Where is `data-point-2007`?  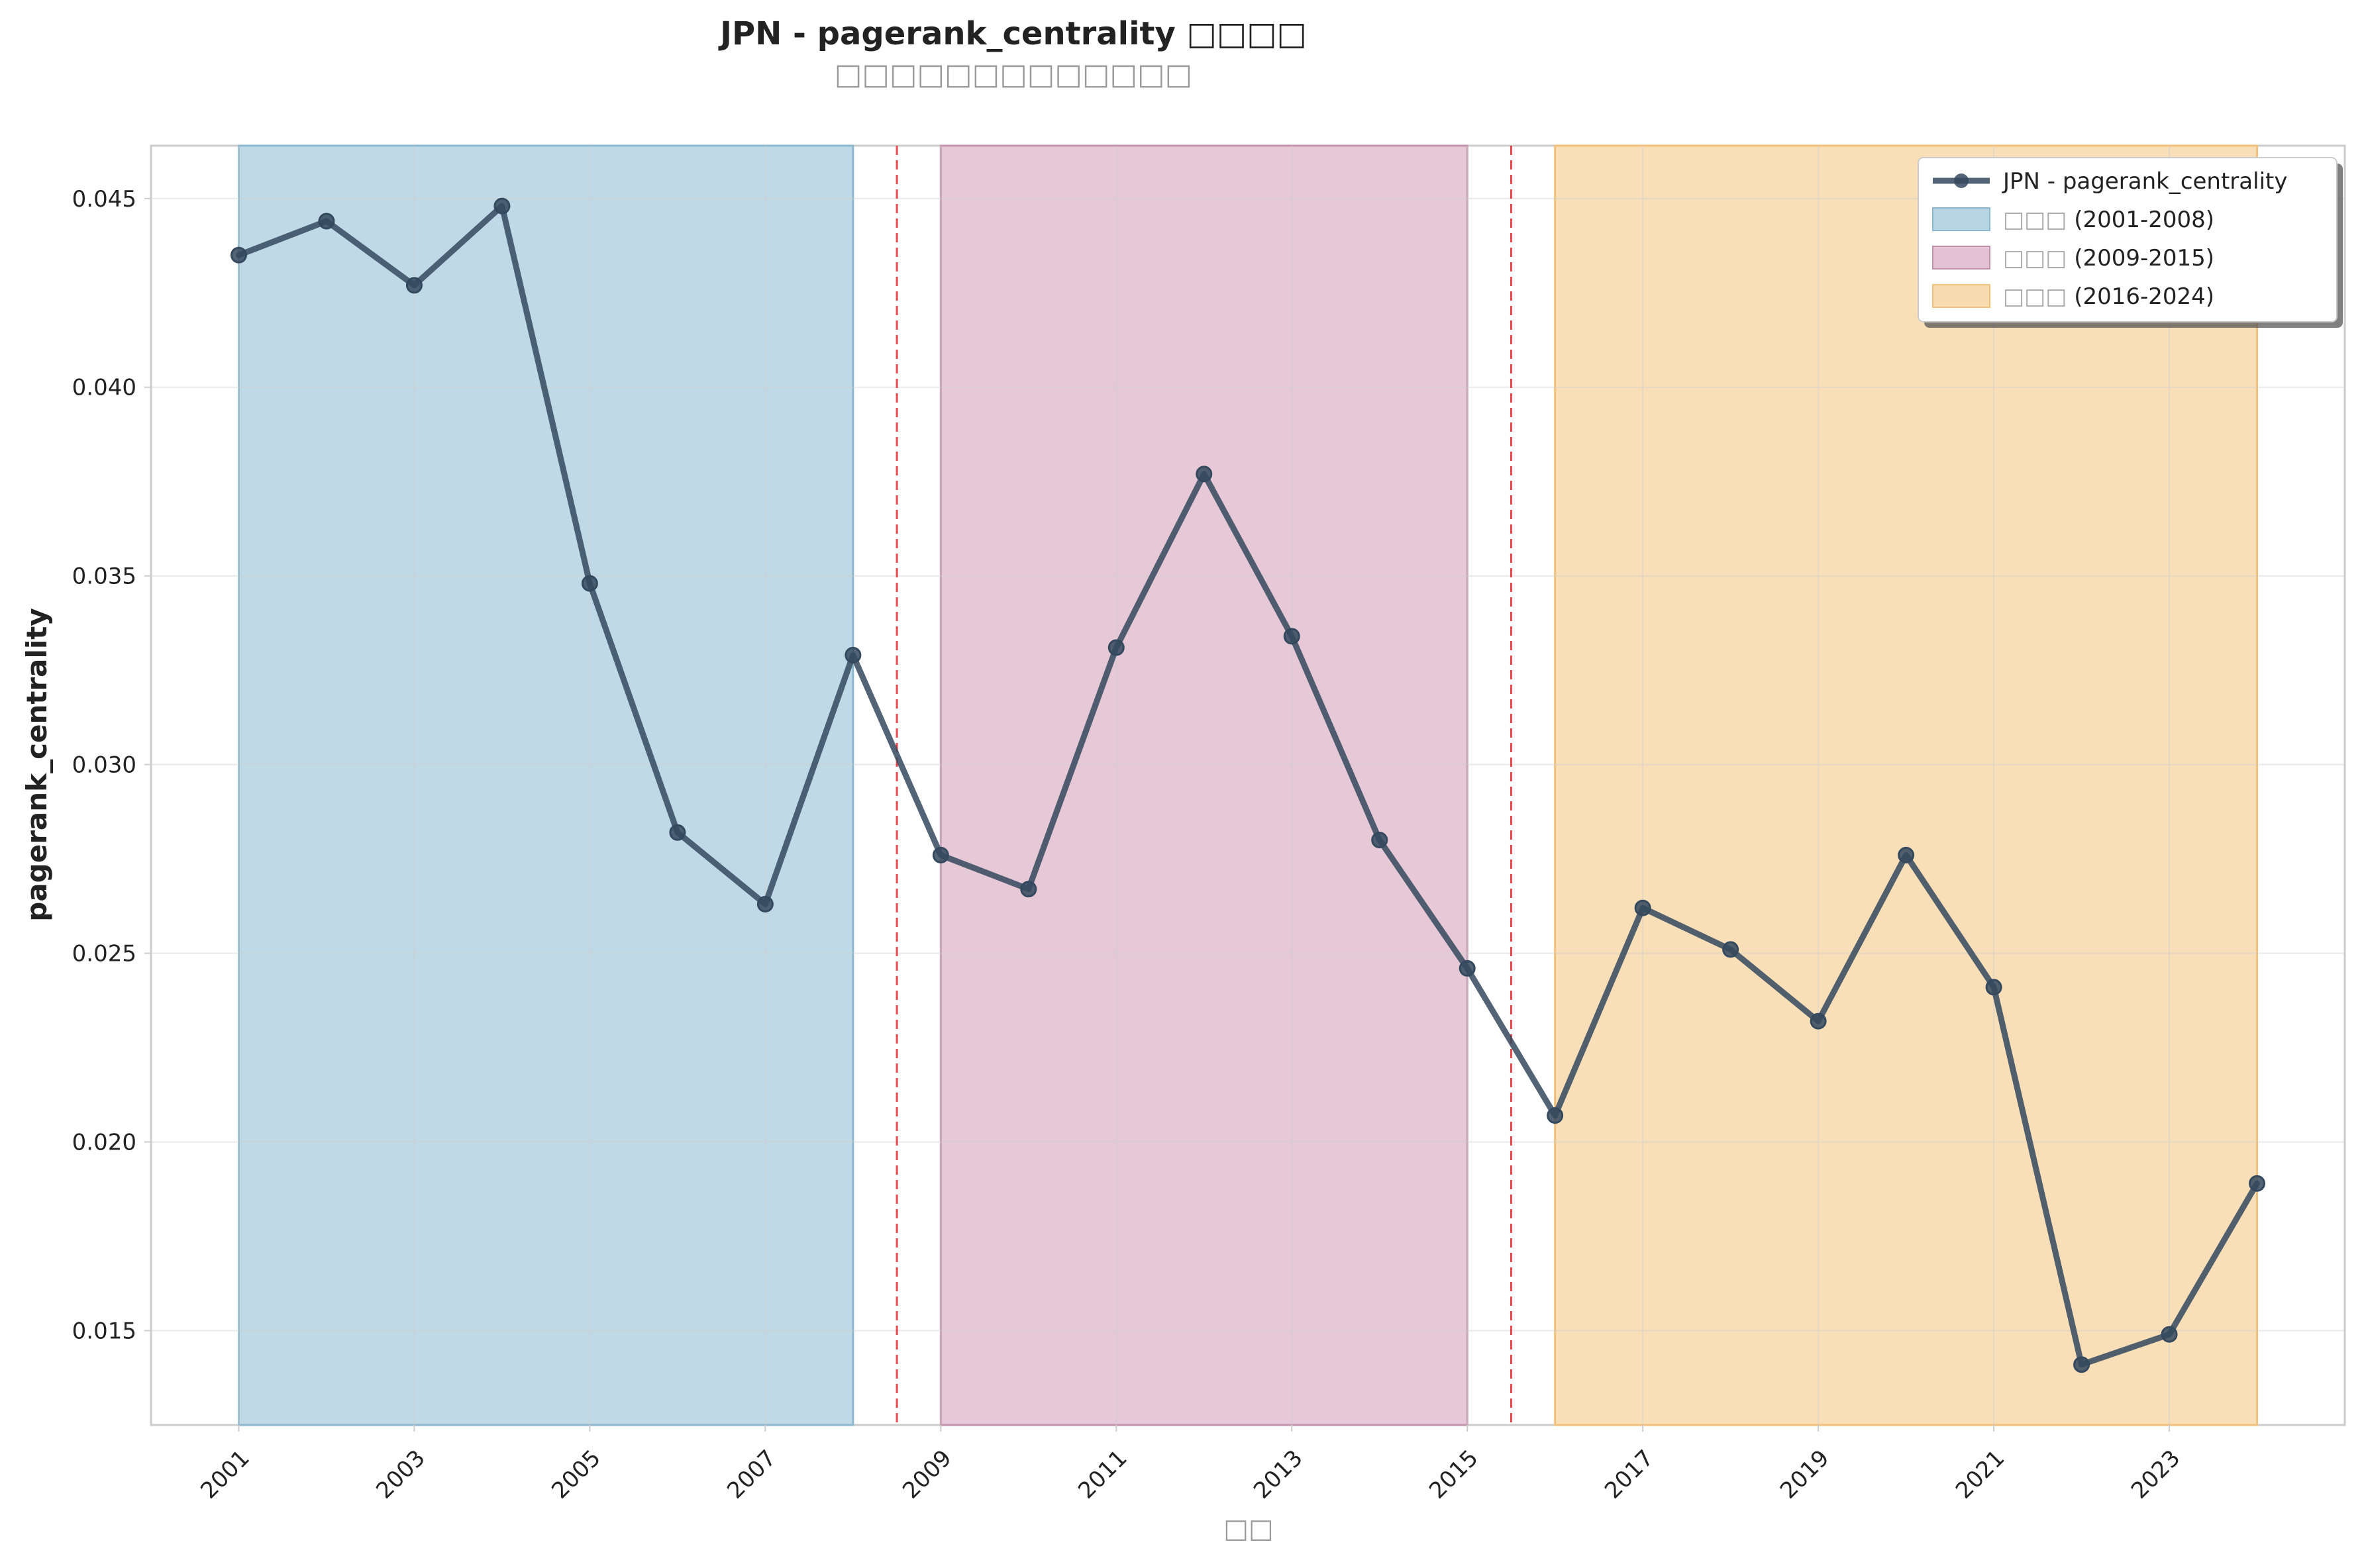
data-point-2007 is located at coordinates (765, 904).